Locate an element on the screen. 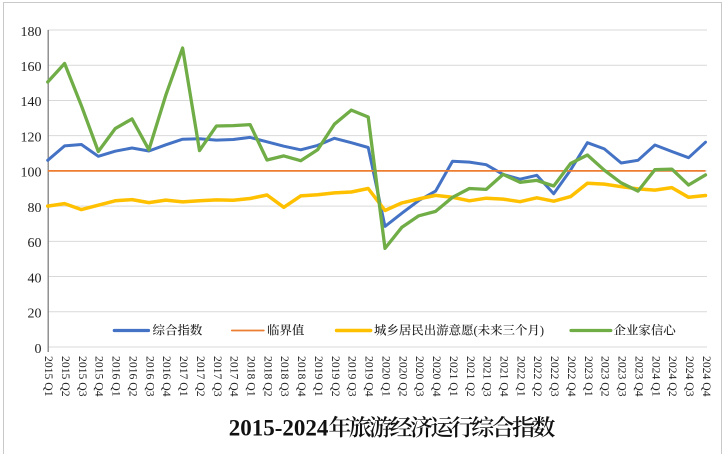 This screenshot has height=454, width=726. svg-text: 2024 Q1 is located at coordinates (655, 376).